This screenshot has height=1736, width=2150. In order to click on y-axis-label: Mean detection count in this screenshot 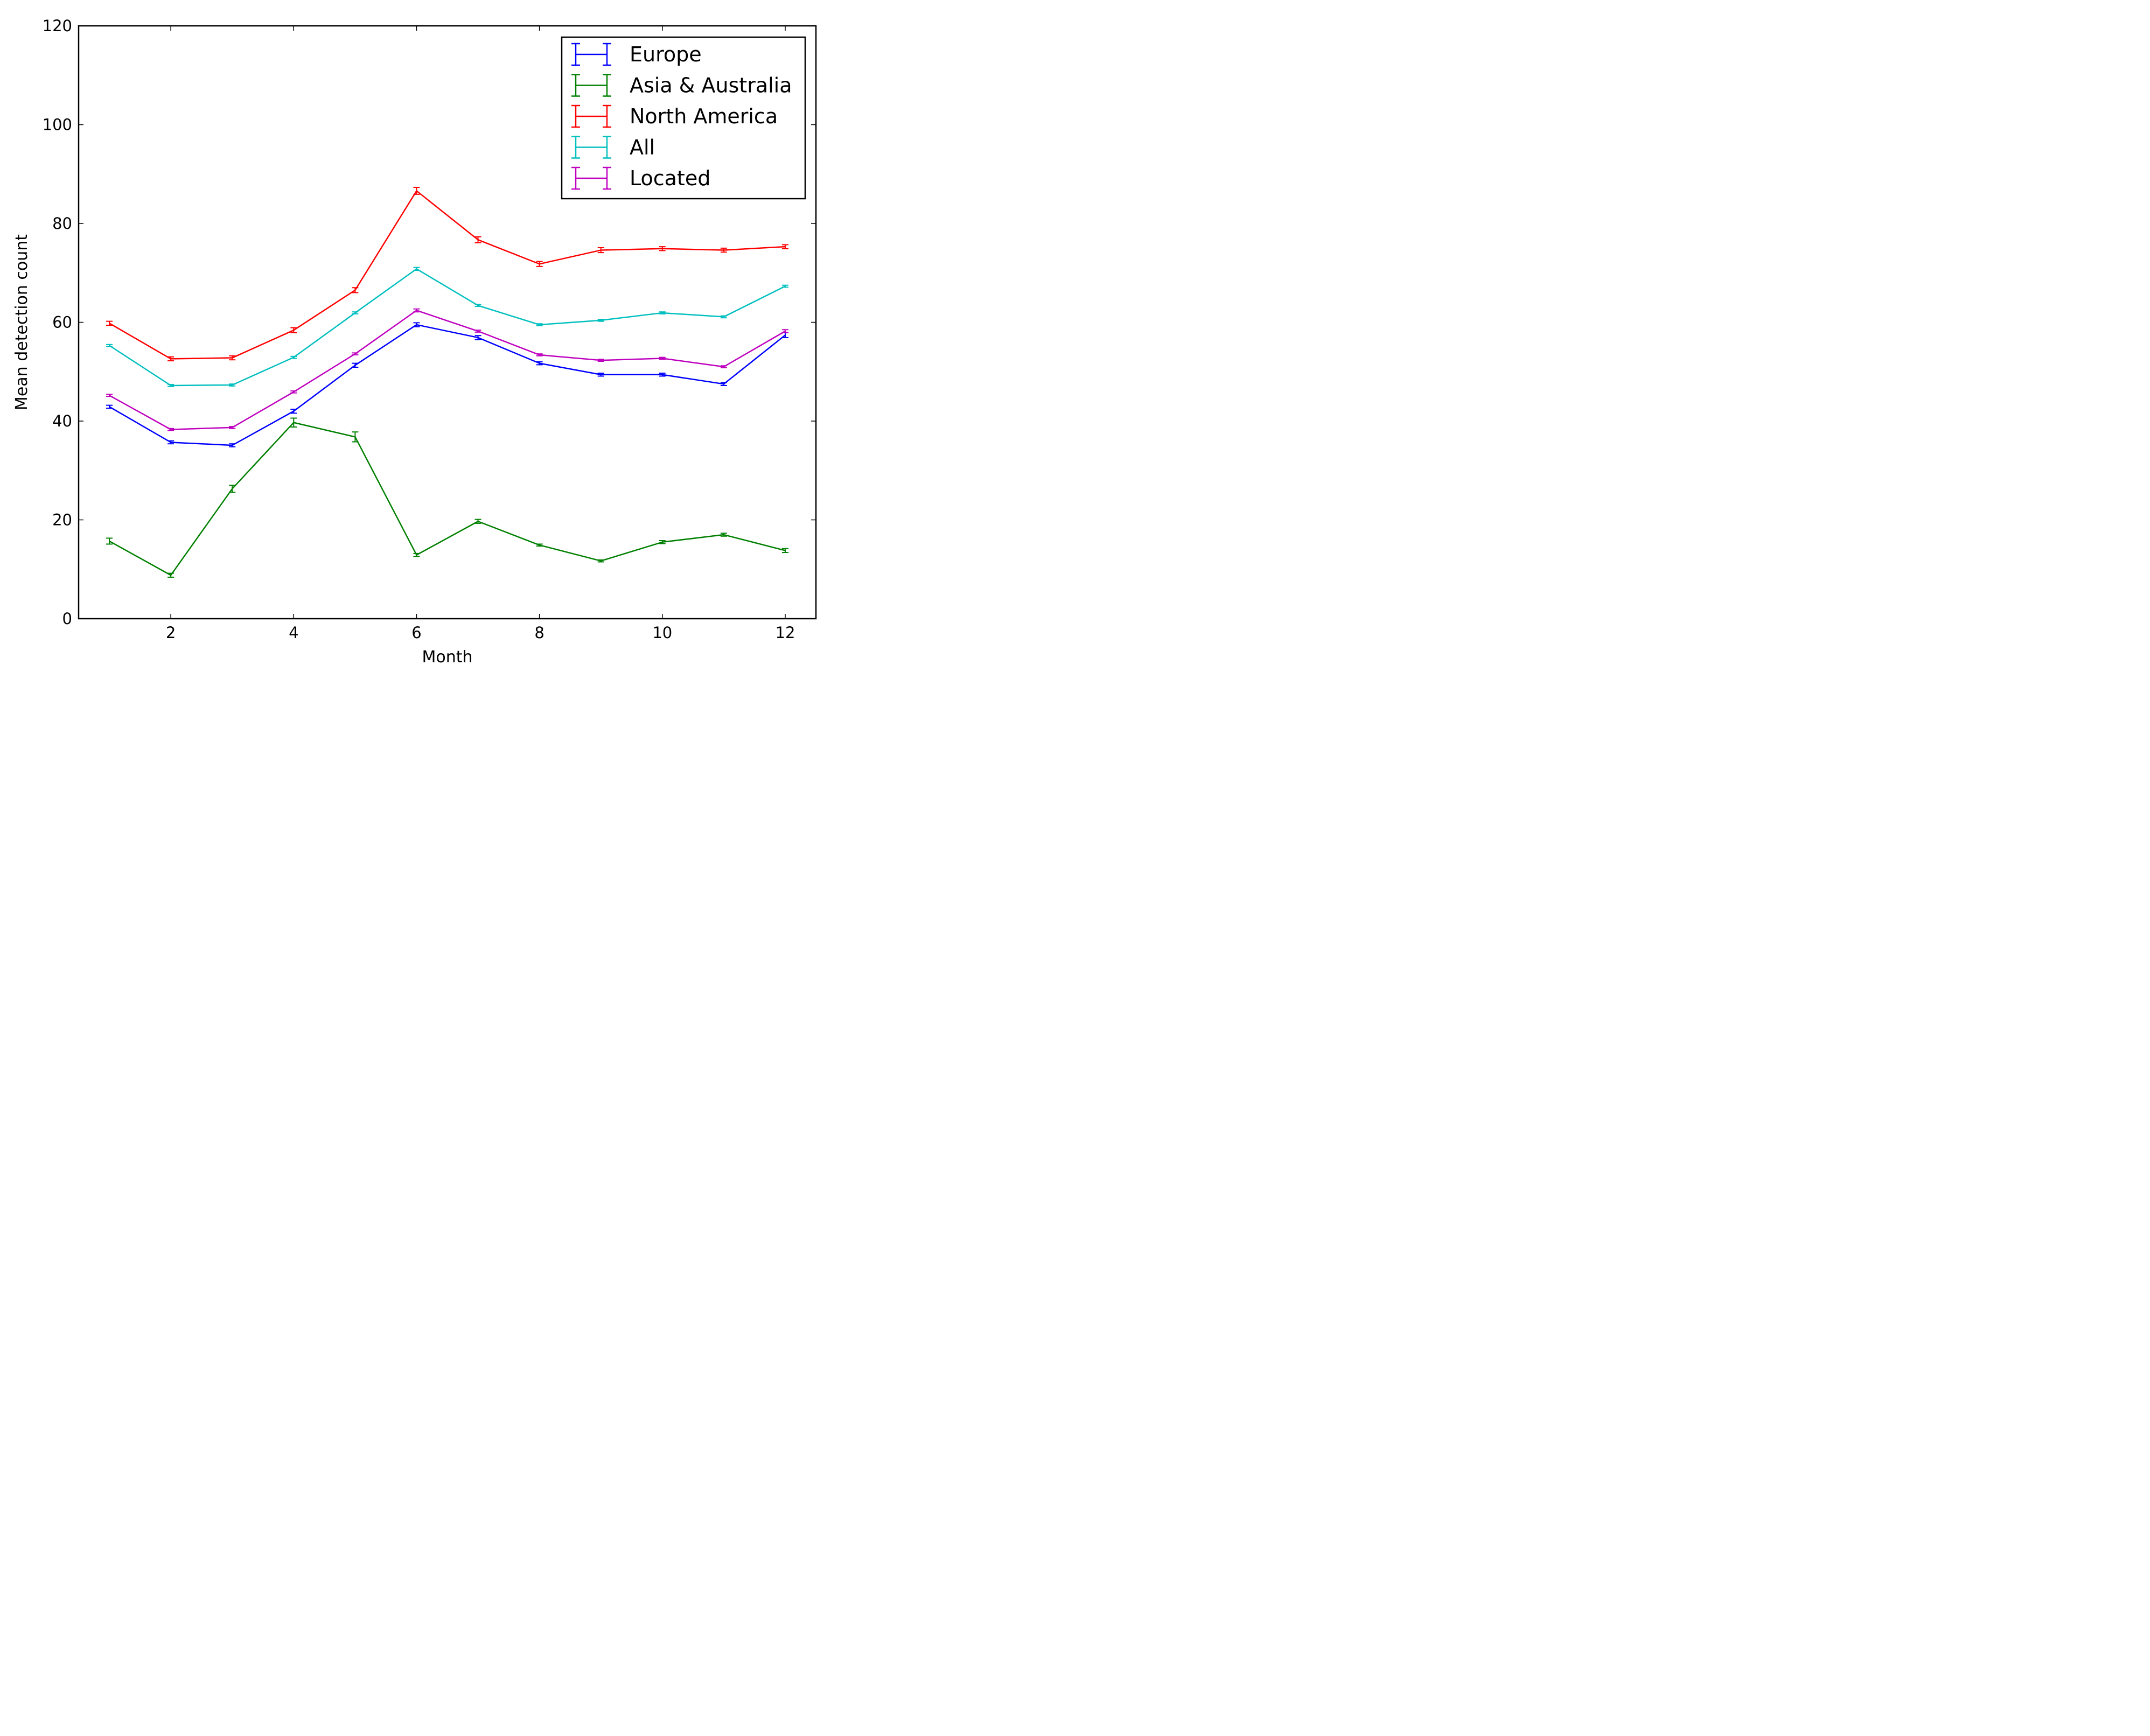, I will do `click(21, 322)`.